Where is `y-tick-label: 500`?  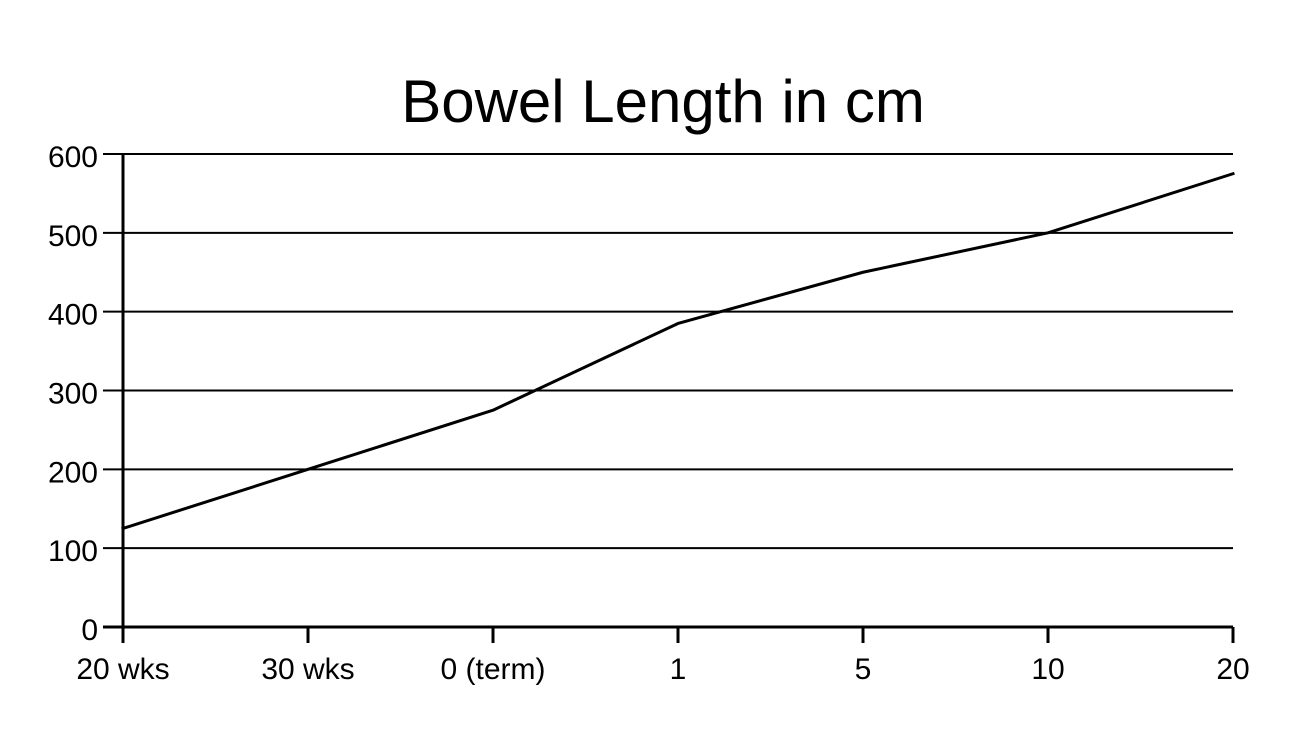
y-tick-label: 500 is located at coordinates (73, 236).